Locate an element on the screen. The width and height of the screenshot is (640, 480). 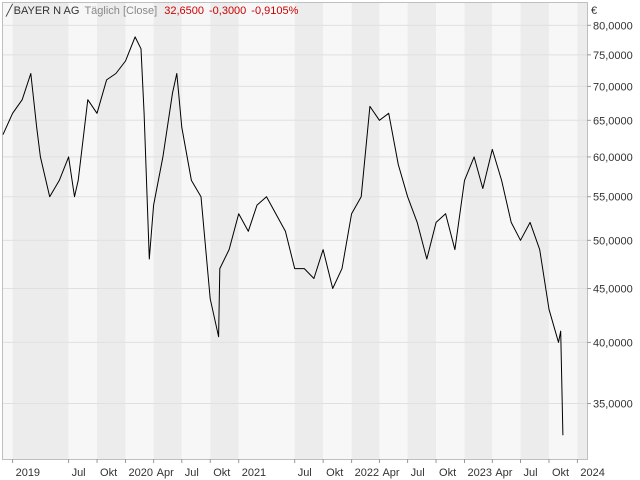
chart-mode: Täglich [Close] is located at coordinates (120, 11).